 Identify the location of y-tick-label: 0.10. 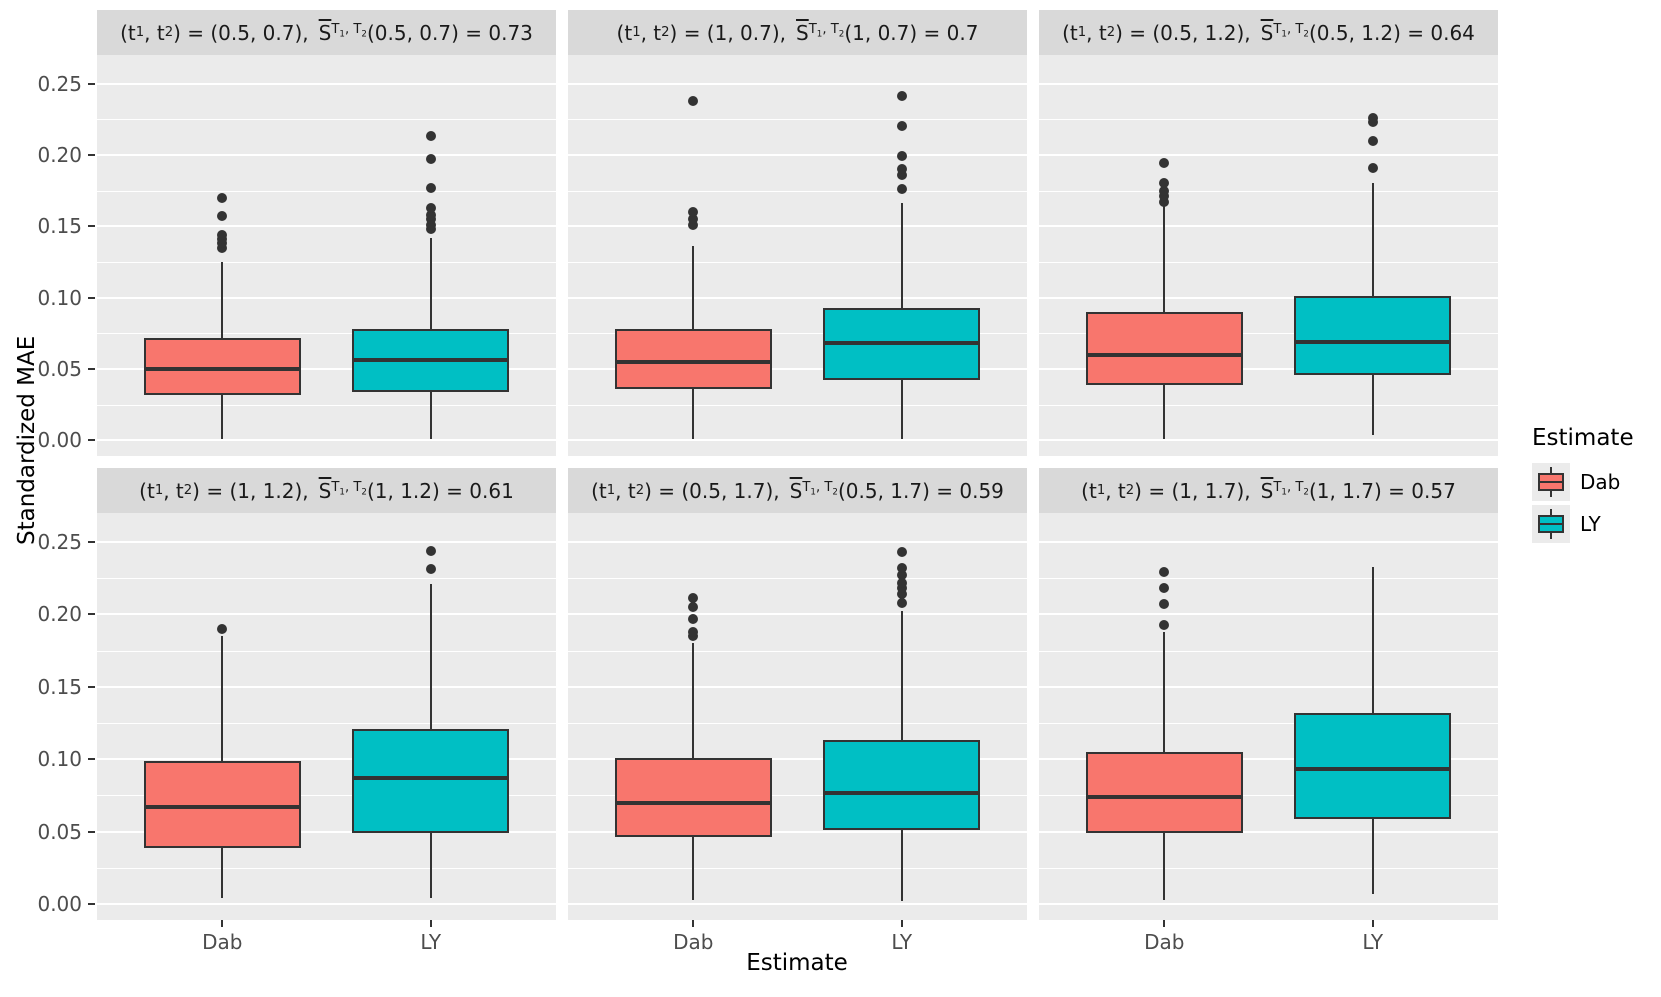
(59, 297).